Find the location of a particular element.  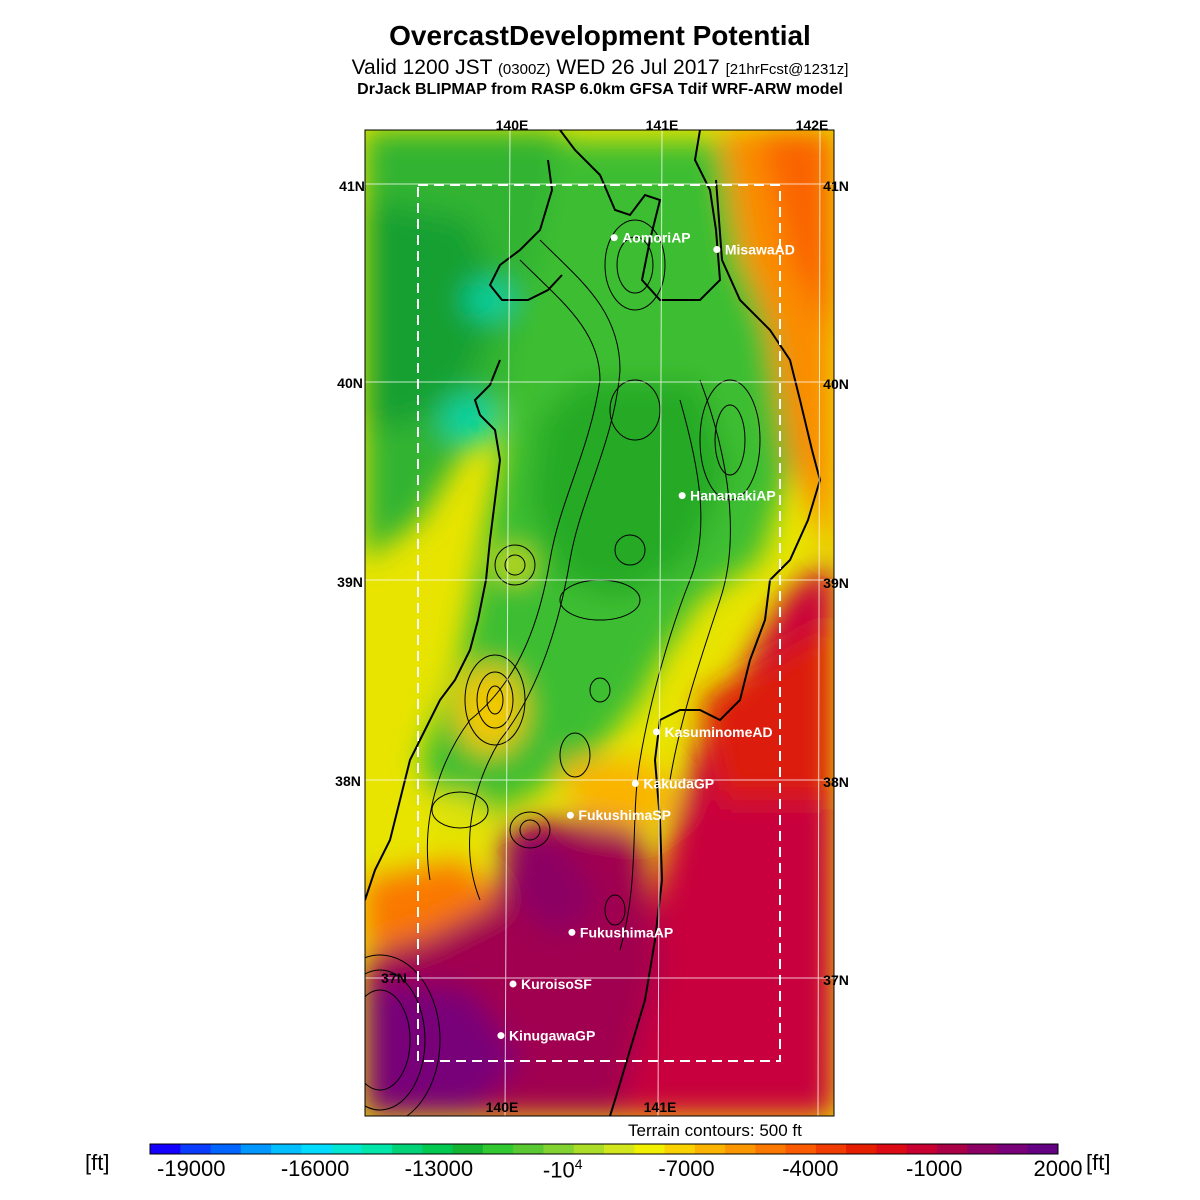

site-label-hanamakiap: HanamakiAP is located at coordinates (733, 496).